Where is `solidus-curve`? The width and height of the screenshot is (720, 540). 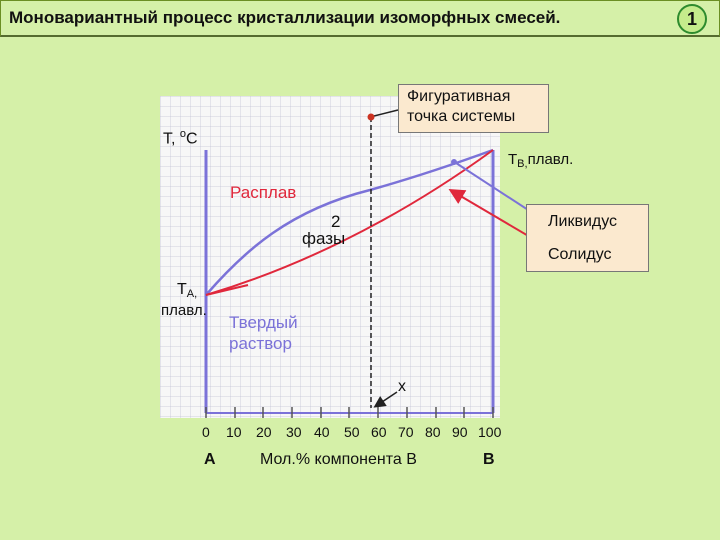
solidus-curve is located at coordinates (349, 222).